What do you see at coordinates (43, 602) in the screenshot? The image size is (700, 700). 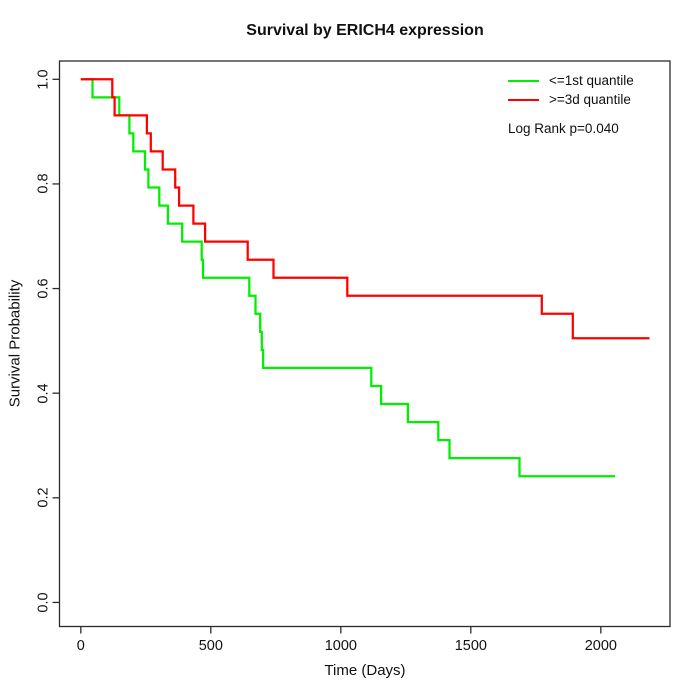 I see `y-tick-label: 0.0` at bounding box center [43, 602].